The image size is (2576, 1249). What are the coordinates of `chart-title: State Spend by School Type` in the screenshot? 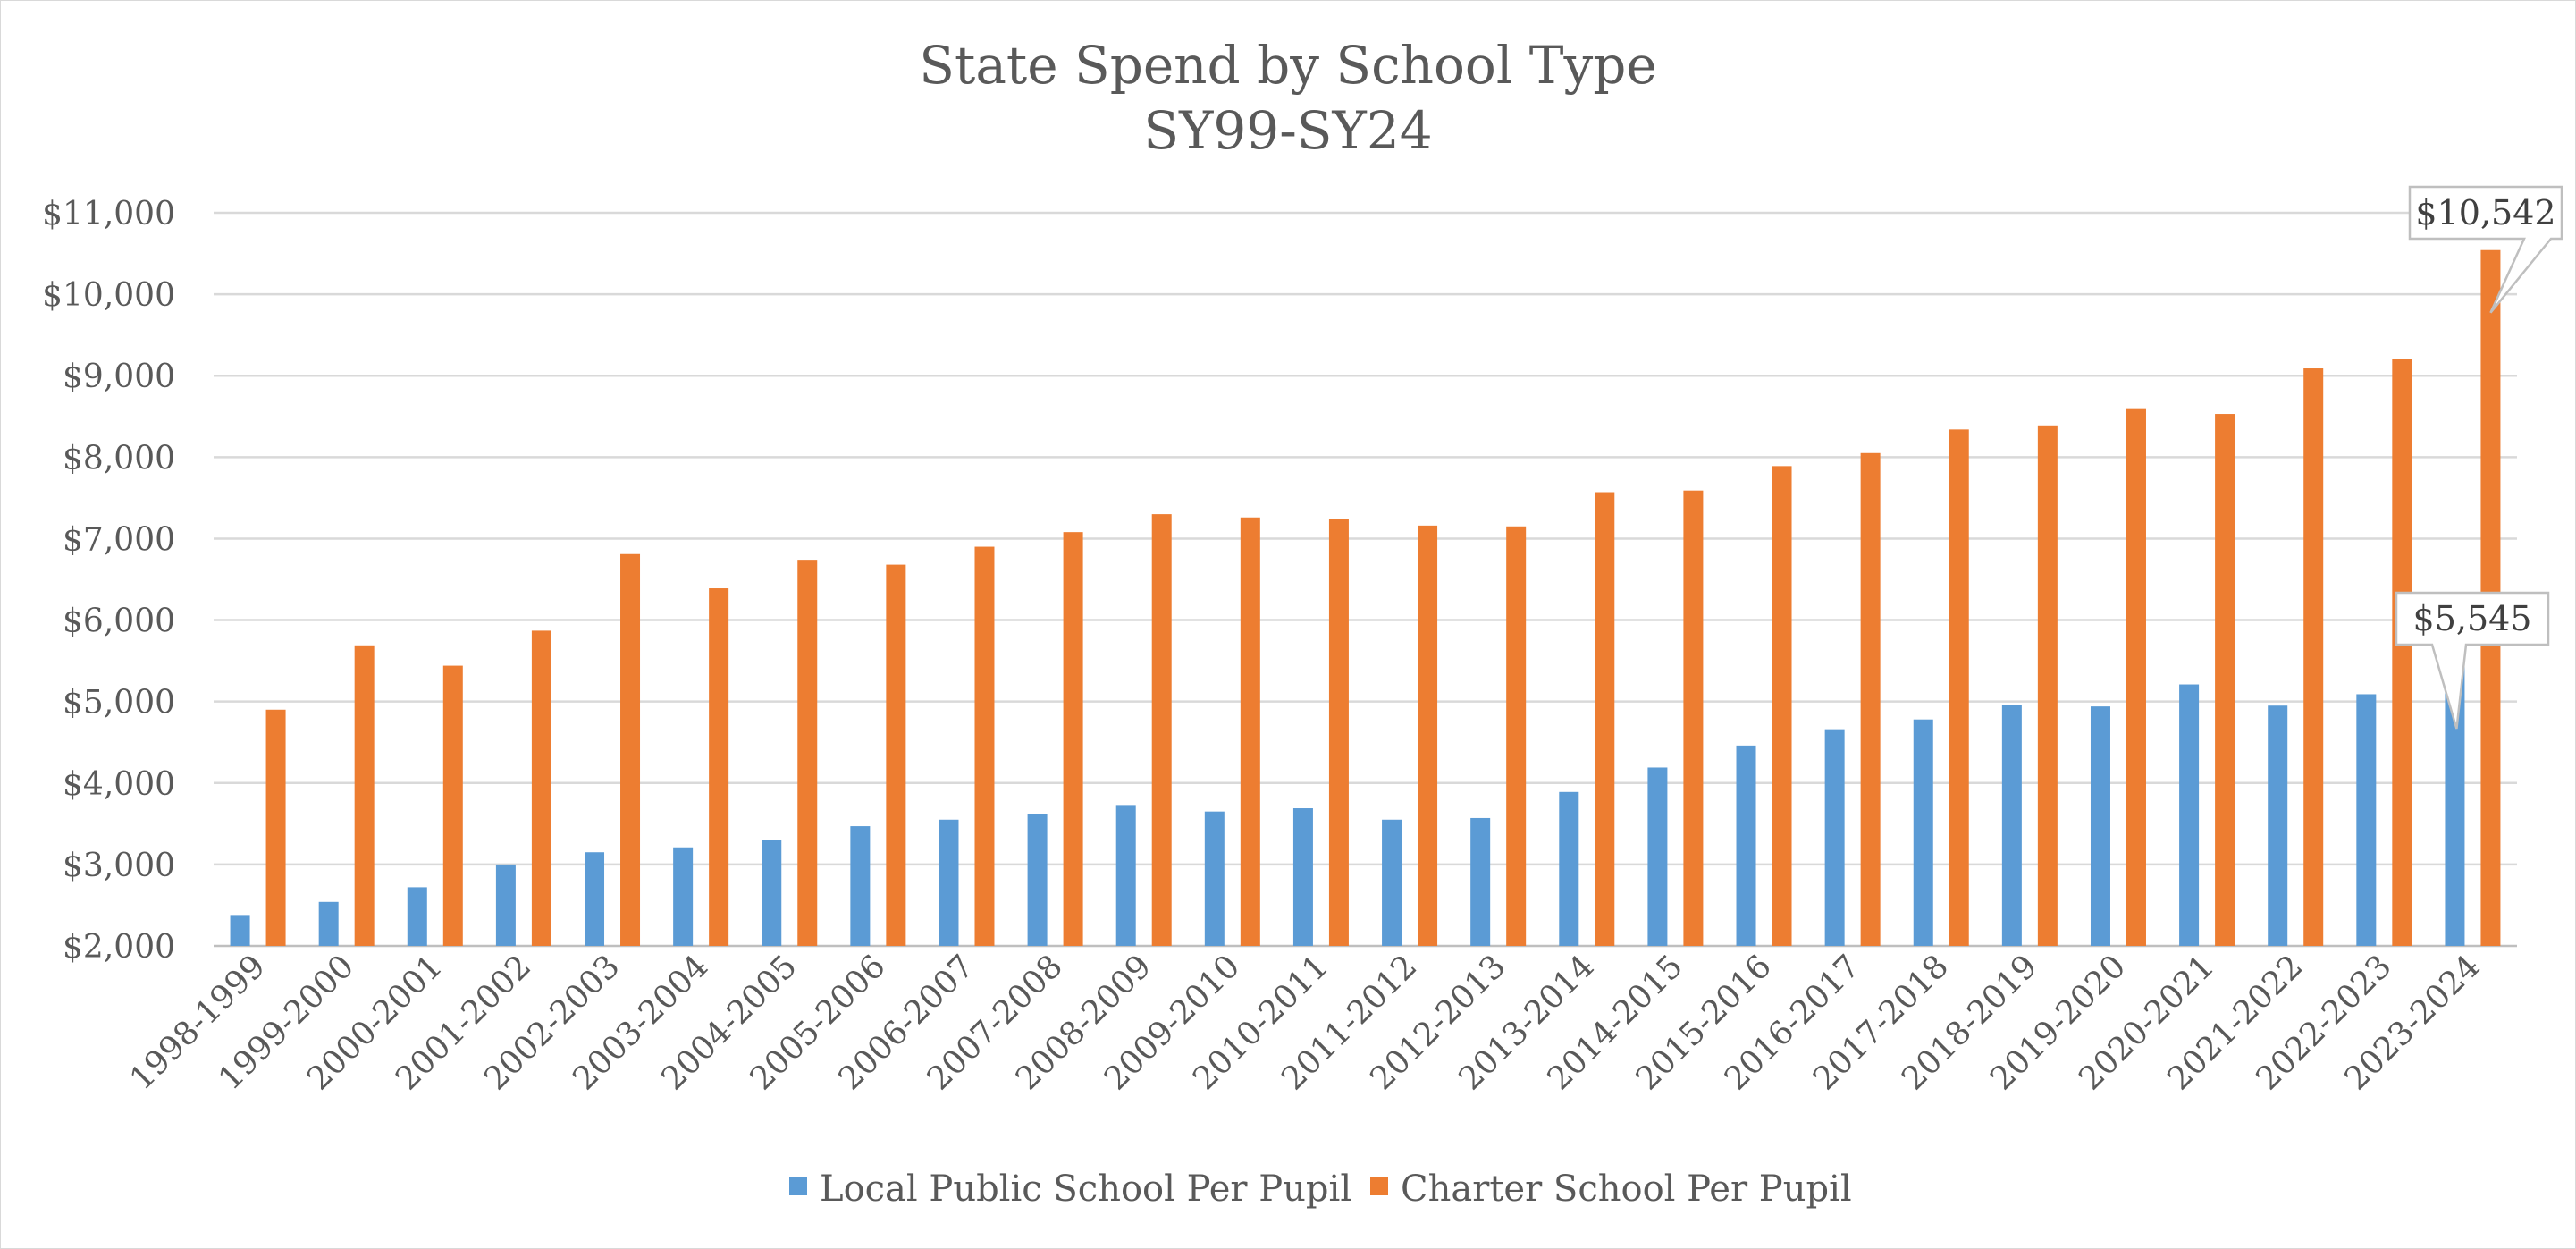 It's located at (1288, 66).